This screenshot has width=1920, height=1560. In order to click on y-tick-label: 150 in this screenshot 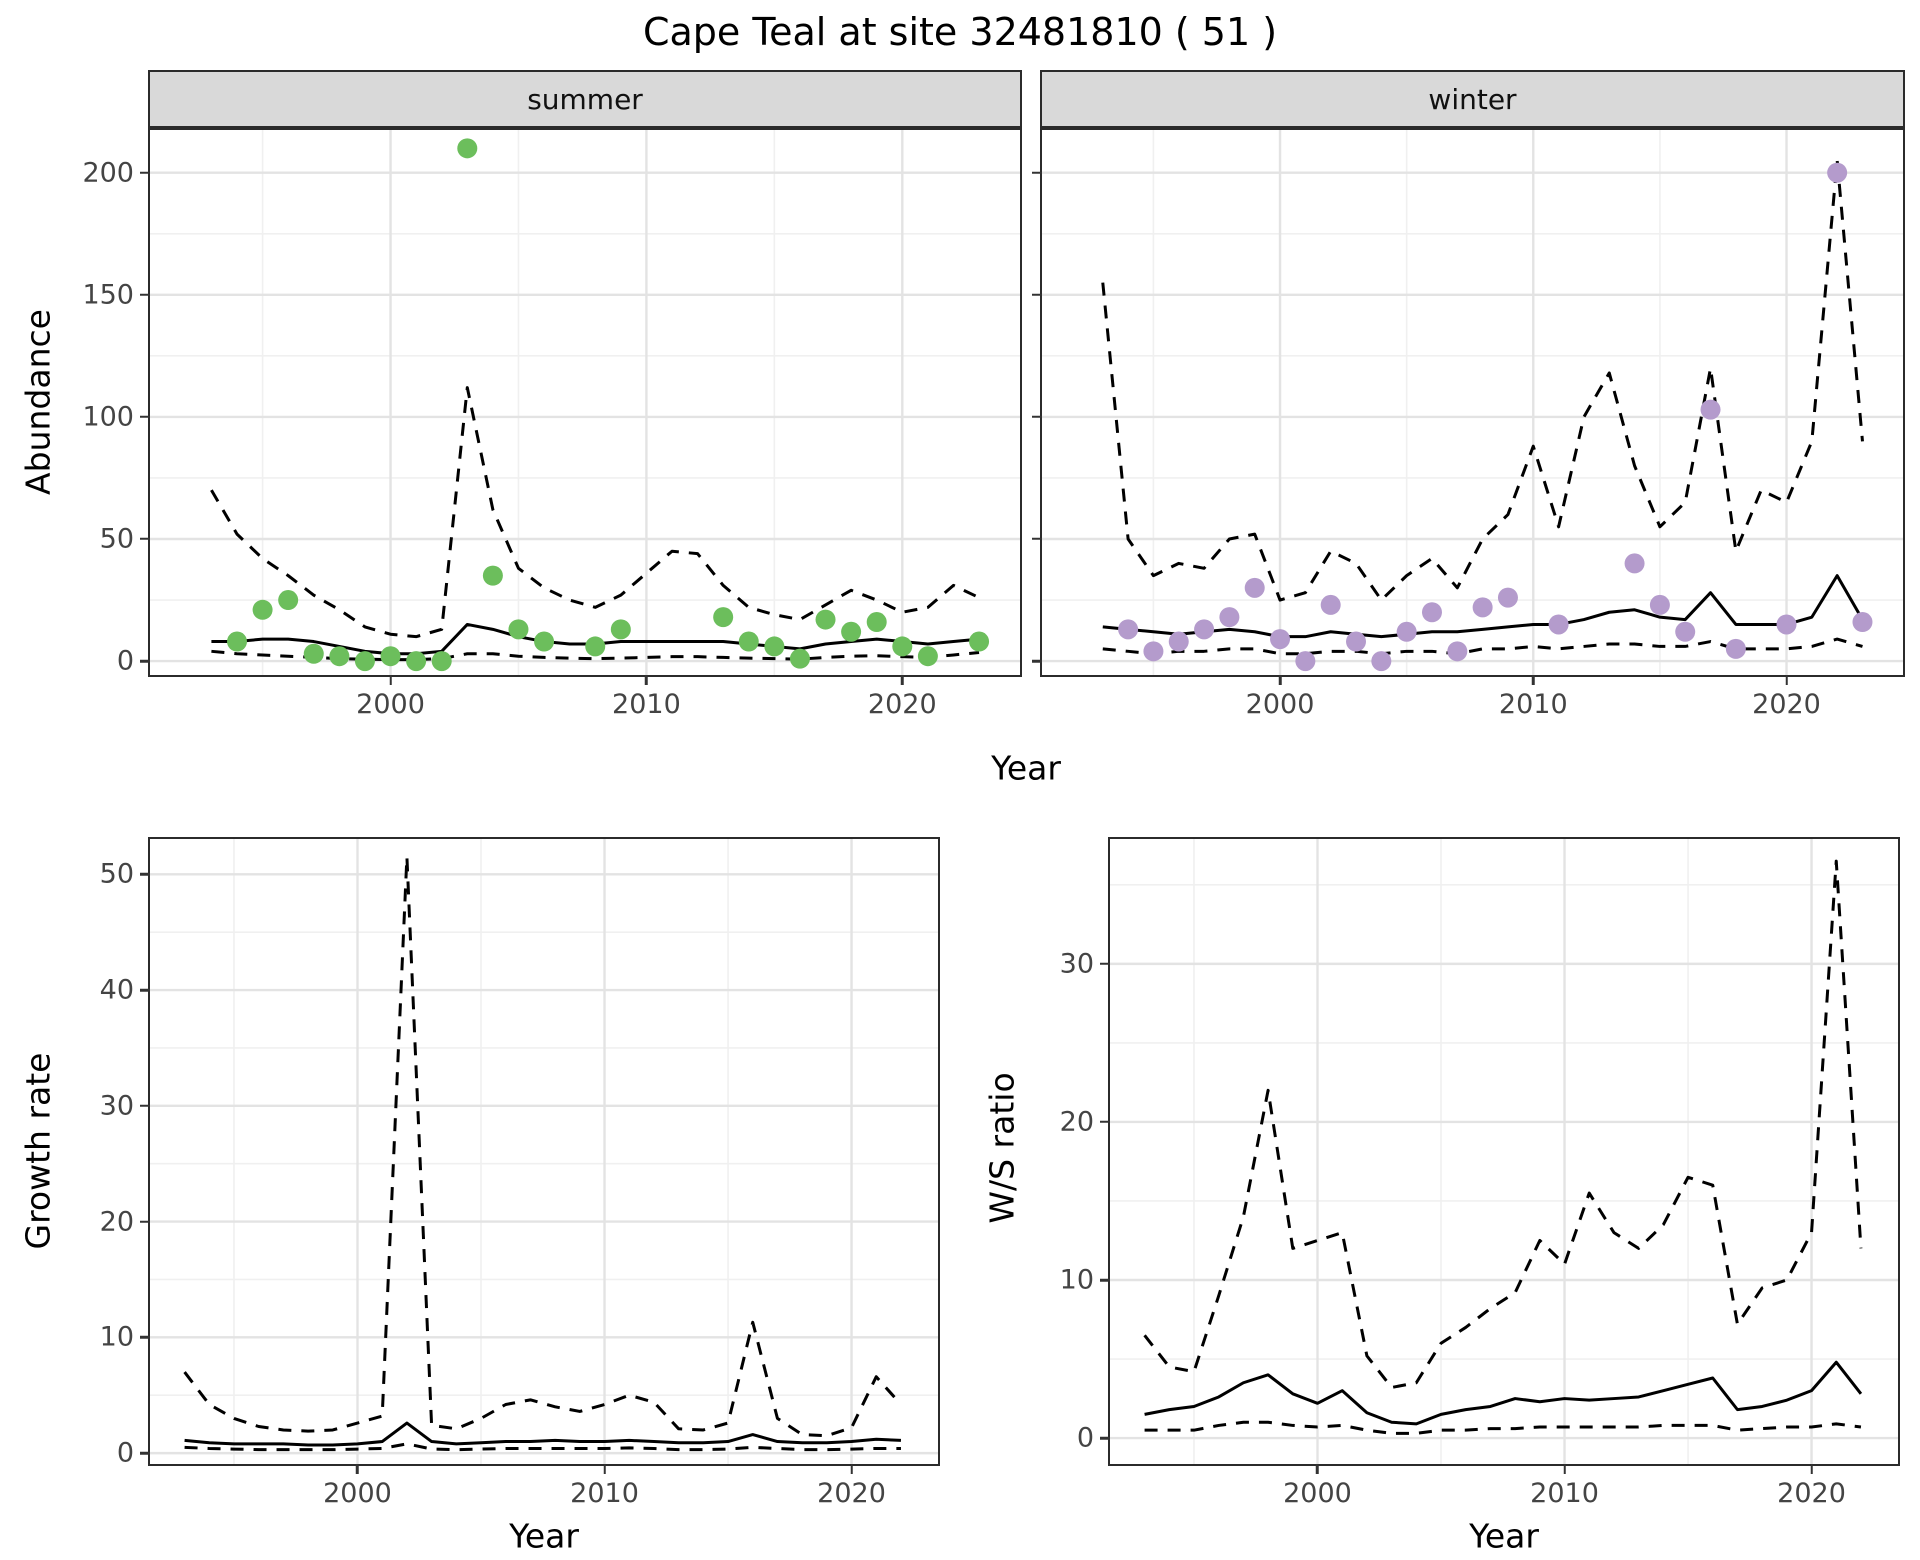, I will do `click(108, 295)`.